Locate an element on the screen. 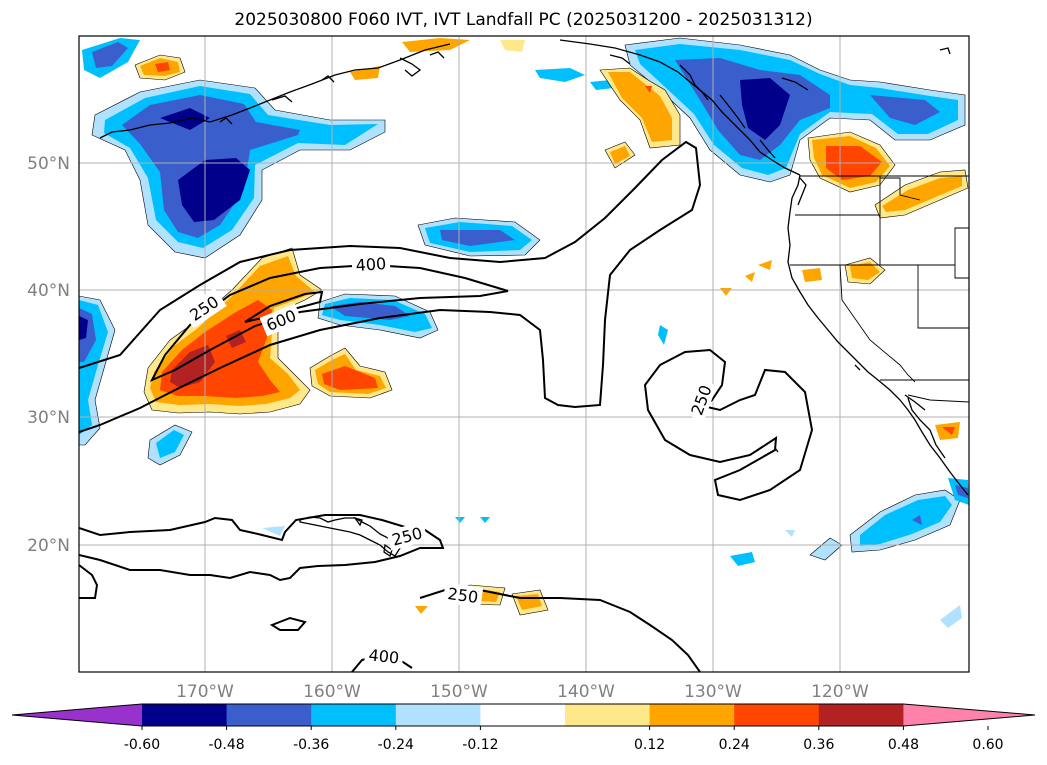 This screenshot has height=765, width=1047. lat-label-40n: 40°N is located at coordinates (48, 291).